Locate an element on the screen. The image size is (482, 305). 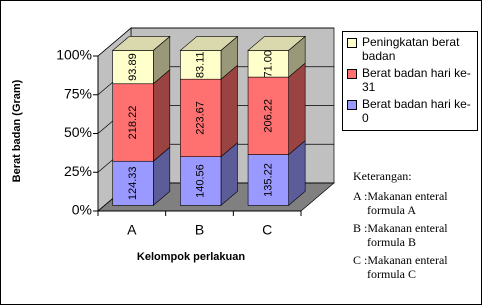
legend-label: Berat badan hari ke-31 is located at coordinates (416, 80).